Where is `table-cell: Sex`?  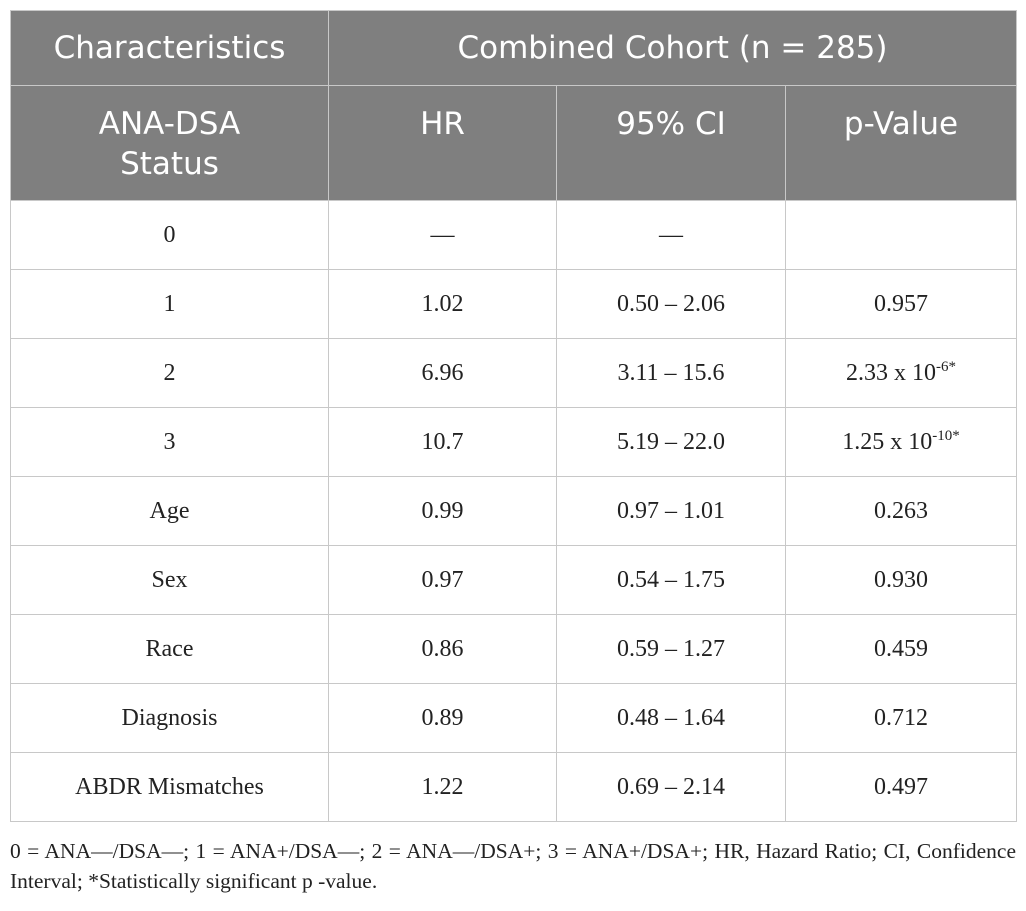
table-cell: Sex is located at coordinates (169, 580).